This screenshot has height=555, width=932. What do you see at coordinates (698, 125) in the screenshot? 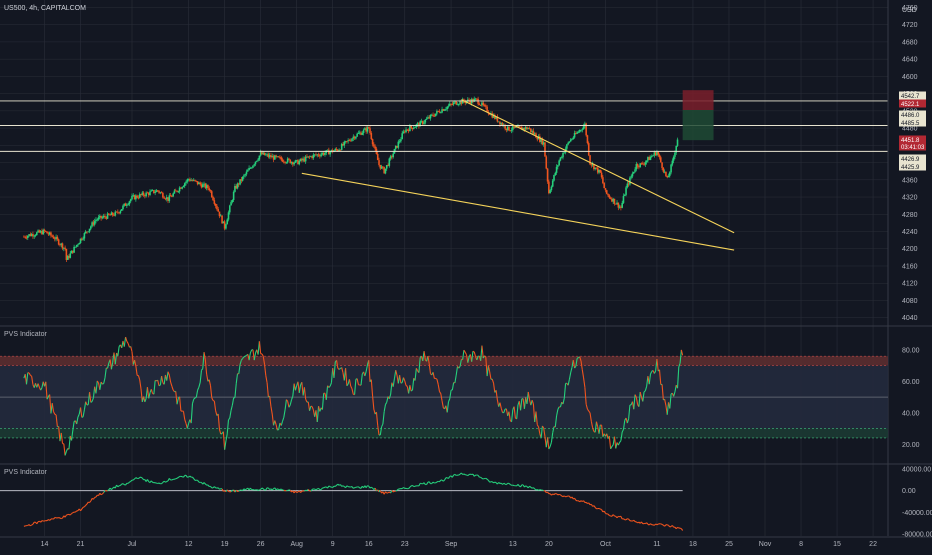
I see `reward-box` at bounding box center [698, 125].